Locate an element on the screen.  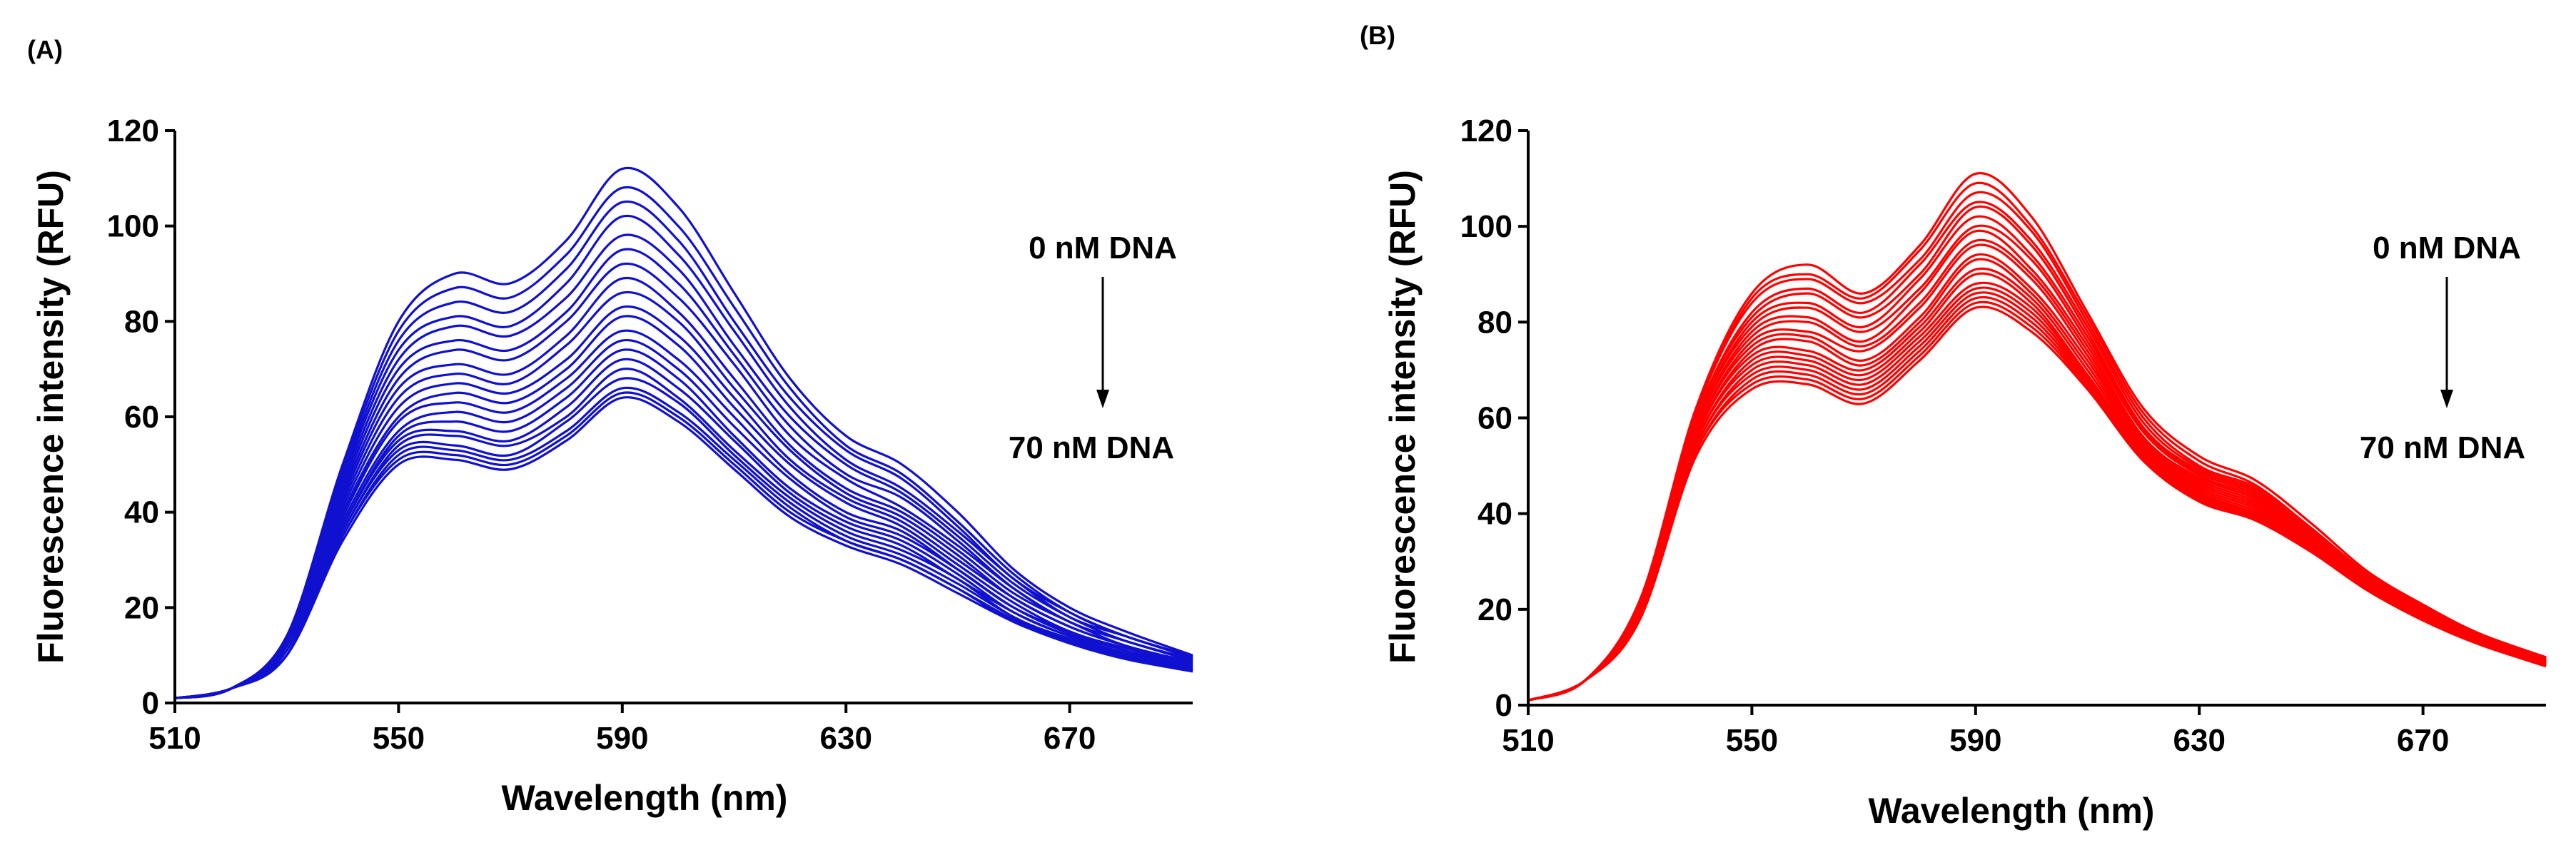
panel-label: (B) is located at coordinates (1377, 35).